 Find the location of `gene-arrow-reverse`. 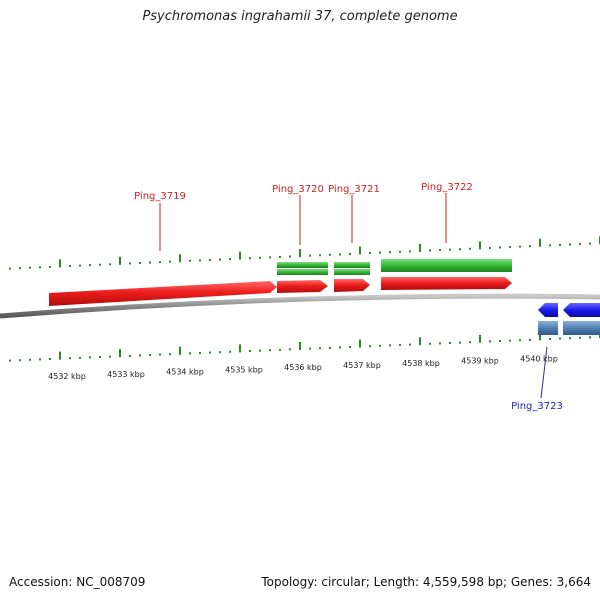

gene-arrow-reverse is located at coordinates (581, 310).